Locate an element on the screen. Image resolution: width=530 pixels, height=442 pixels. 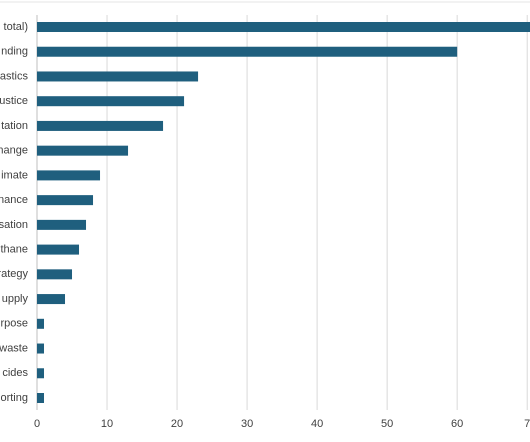
y-tick-label: imate is located at coordinates (14, 175).